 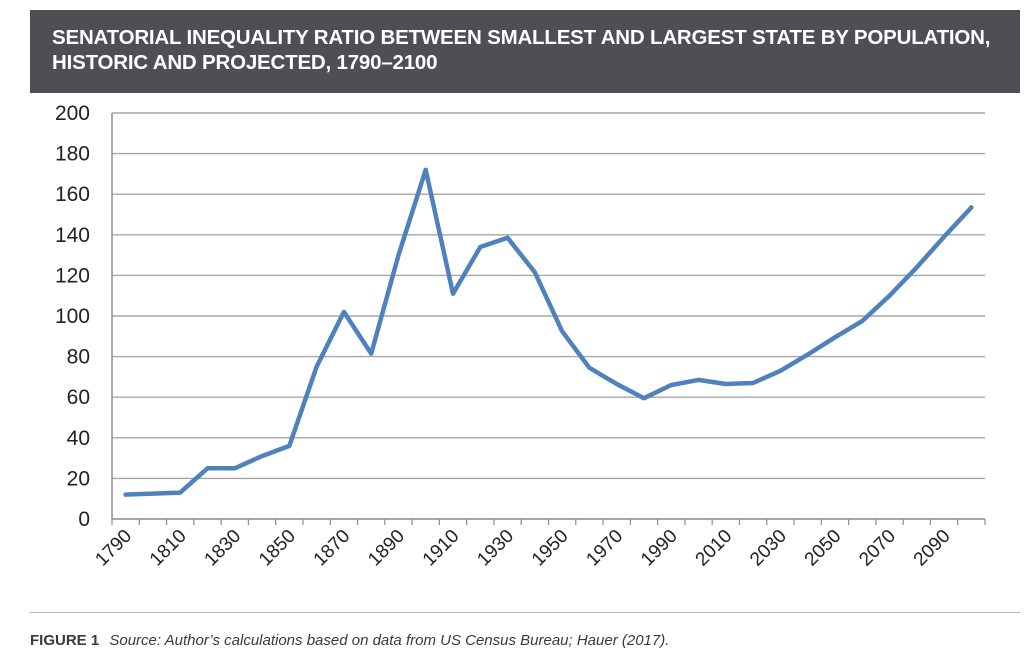 What do you see at coordinates (932, 548) in the screenshot?
I see `x-tick-label: 2090` at bounding box center [932, 548].